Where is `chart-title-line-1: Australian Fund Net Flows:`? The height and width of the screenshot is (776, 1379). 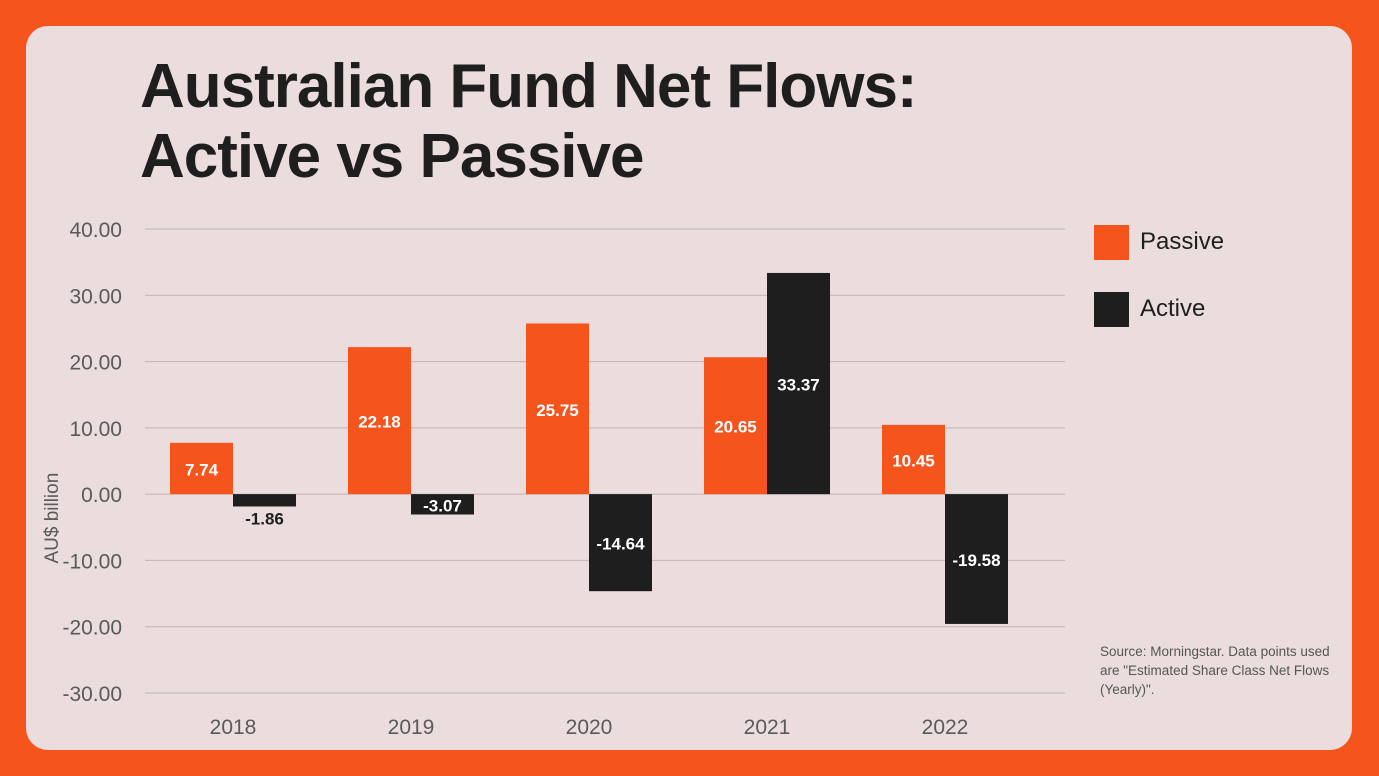
chart-title-line-1: Australian Fund Net Flows: is located at coordinates (529, 86).